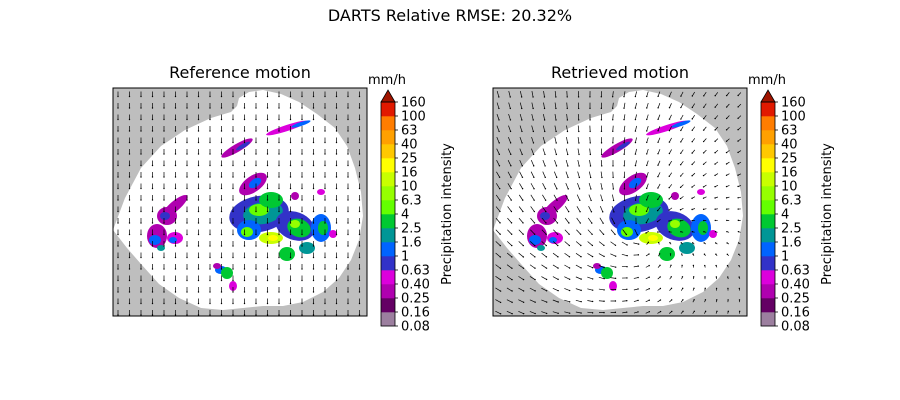 The width and height of the screenshot is (900, 400). I want to click on precip-layer, so click(622, 205).